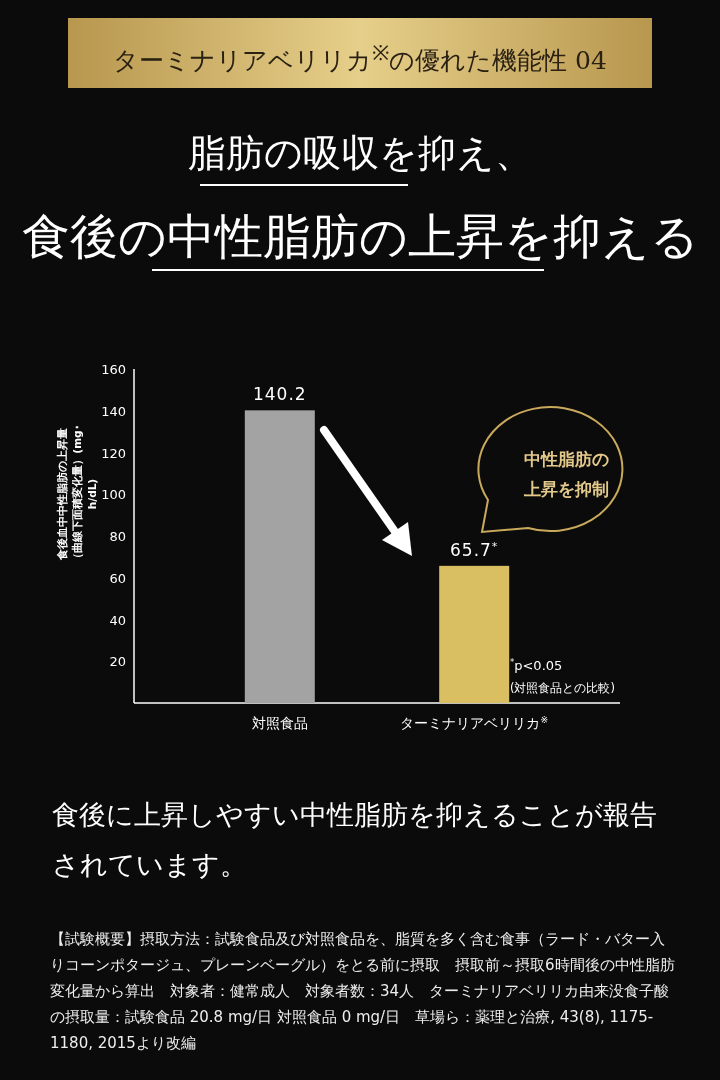  What do you see at coordinates (76, 494) in the screenshot?
I see `y-axis-title: 食後血中中性脂肪の上昇量（曲線下面積変化量）(mg･h/dL)` at bounding box center [76, 494].